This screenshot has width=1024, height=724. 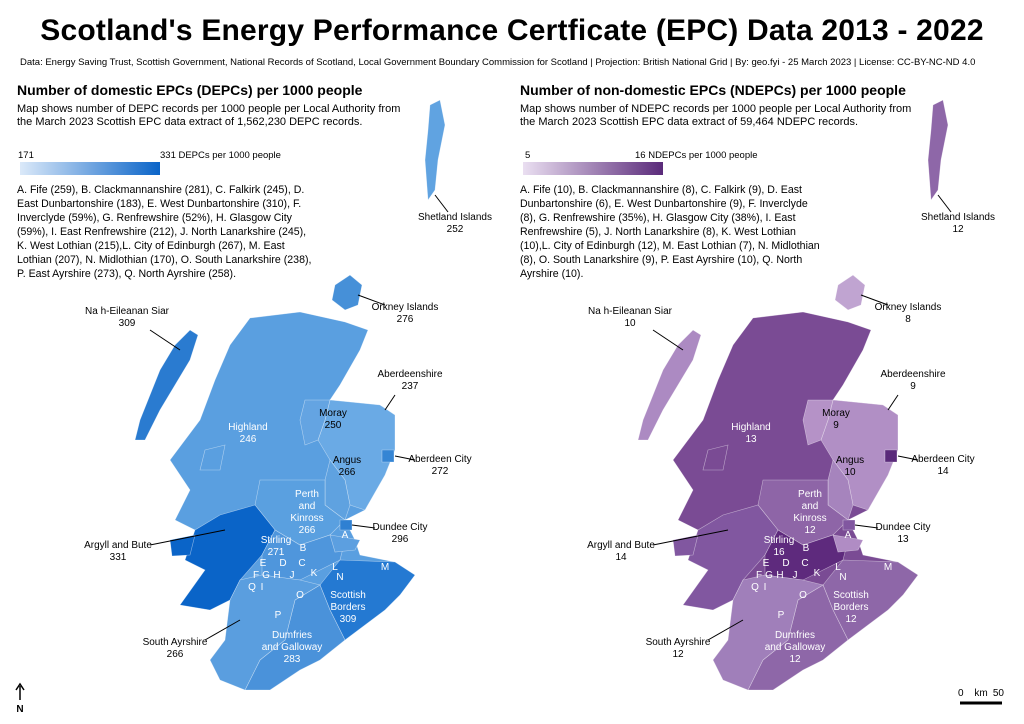 What do you see at coordinates (282, 563) in the screenshot?
I see `area-letter: D` at bounding box center [282, 563].